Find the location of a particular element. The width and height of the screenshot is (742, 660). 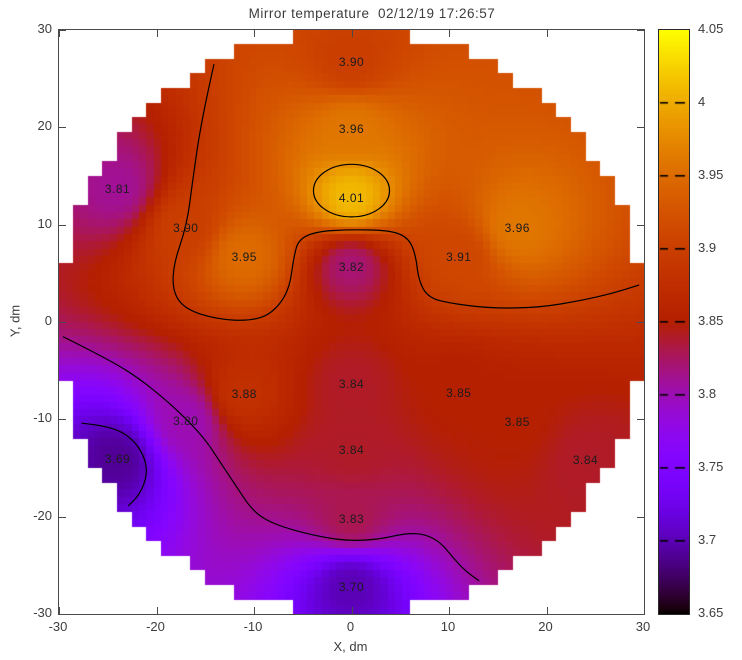

sensor-value-label: 3.81 is located at coordinates (117, 188).